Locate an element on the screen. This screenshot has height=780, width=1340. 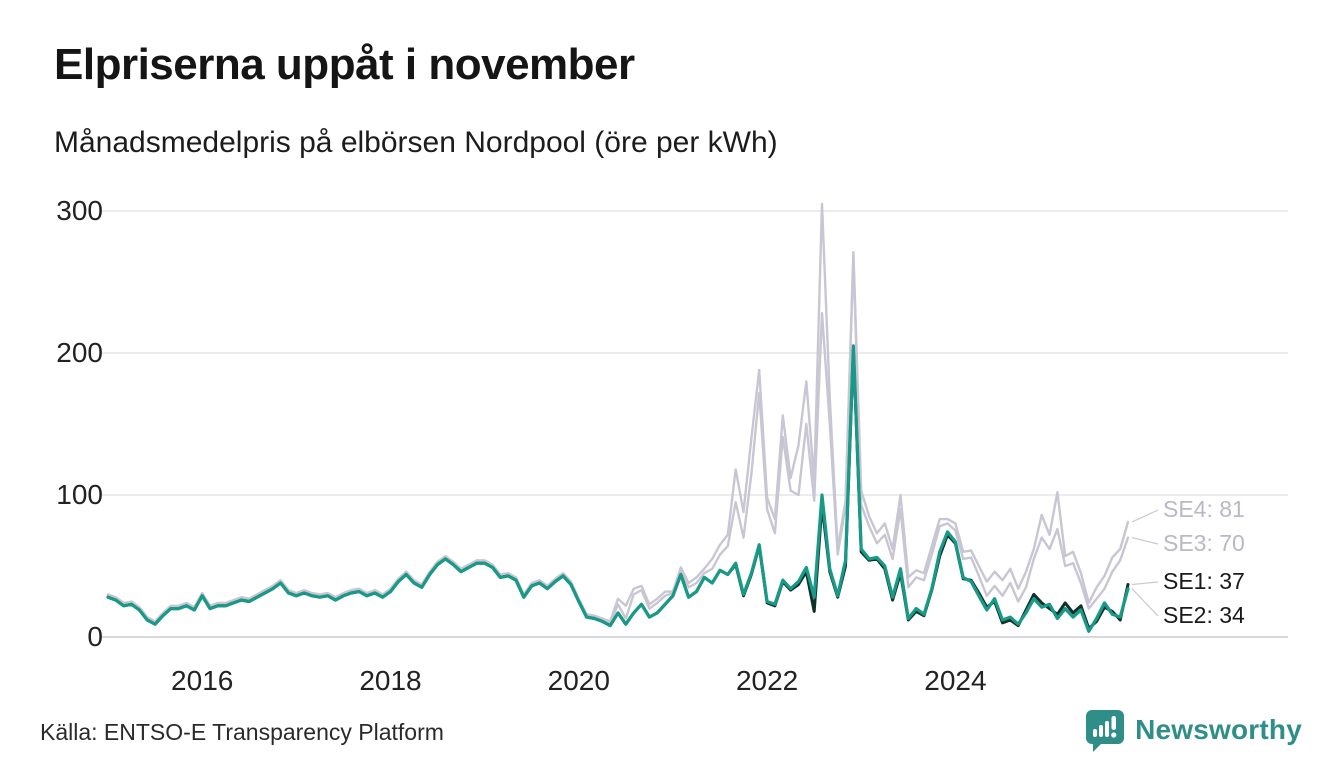
x-tick-label-2022: 2022 is located at coordinates (767, 680).